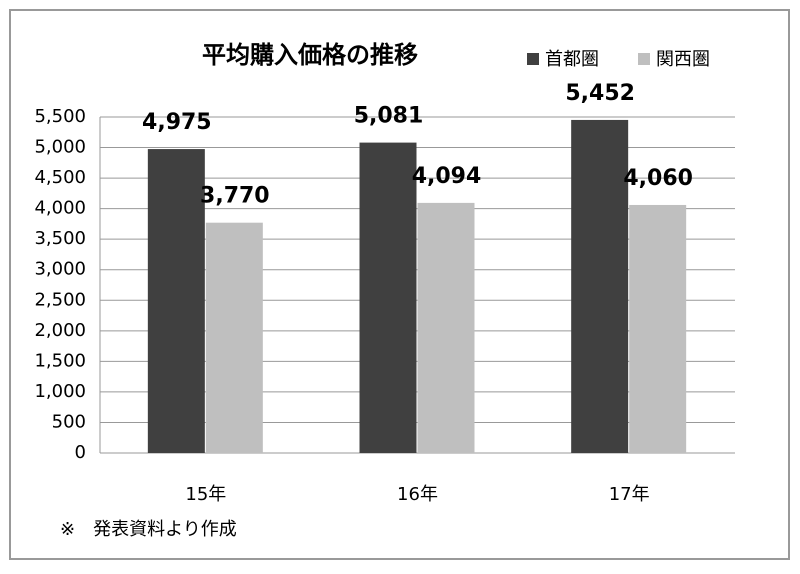 This screenshot has width=800, height=574. Describe the element at coordinates (658, 178) in the screenshot. I see `value-label: 4,060` at that location.